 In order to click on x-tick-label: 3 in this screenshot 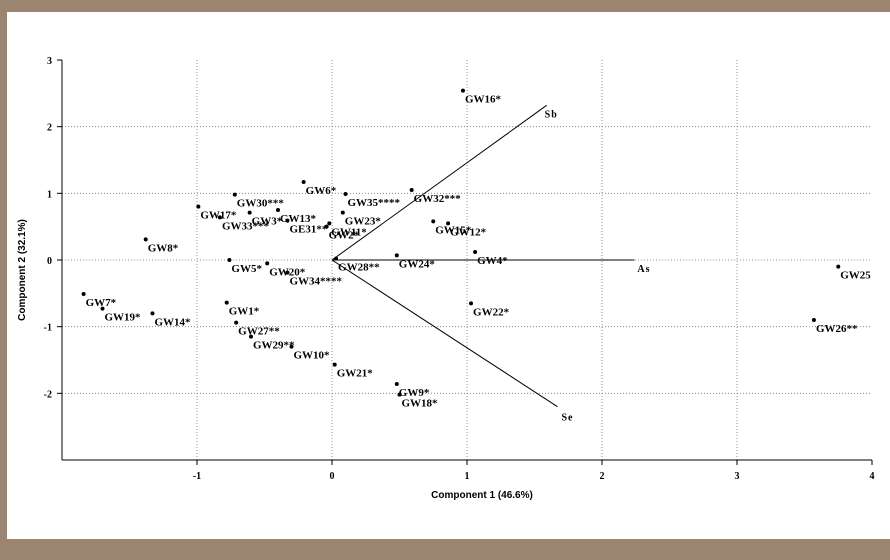, I will do `click(737, 476)`.